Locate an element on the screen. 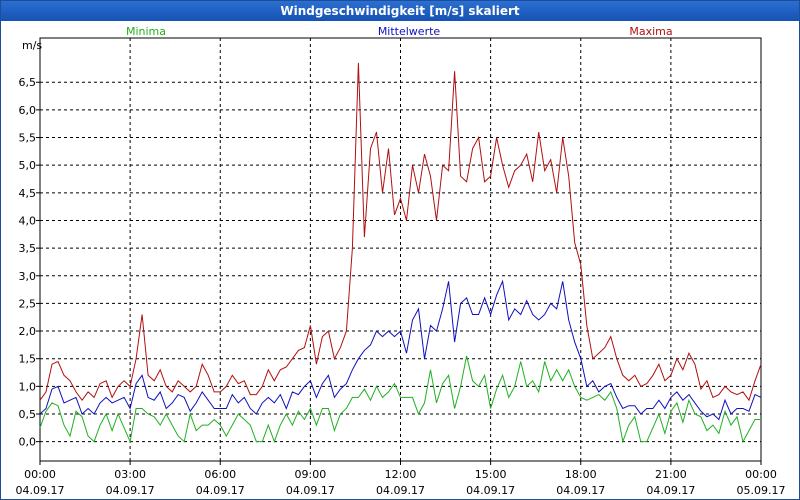 The height and width of the screenshot is (500, 800). y-tick-label: 6,5 is located at coordinates (28, 82).